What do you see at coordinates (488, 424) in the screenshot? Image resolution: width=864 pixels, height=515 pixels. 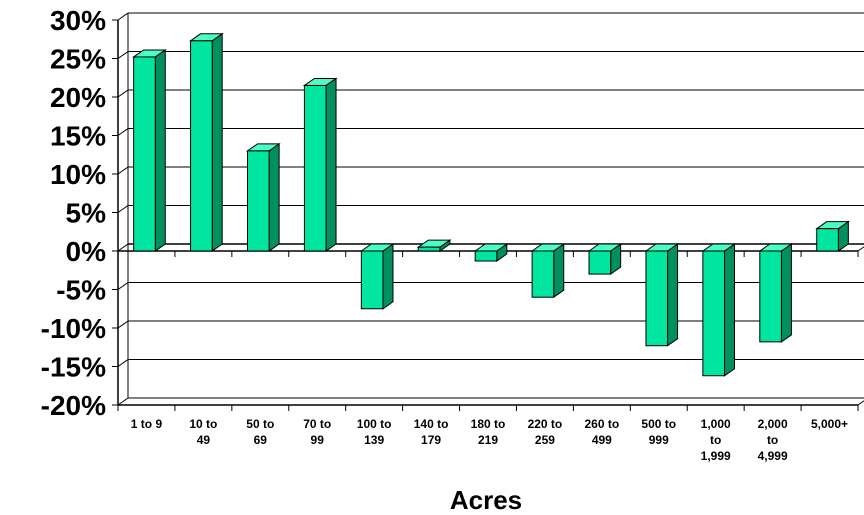 I see `x-tick-label-line: 180 to` at bounding box center [488, 424].